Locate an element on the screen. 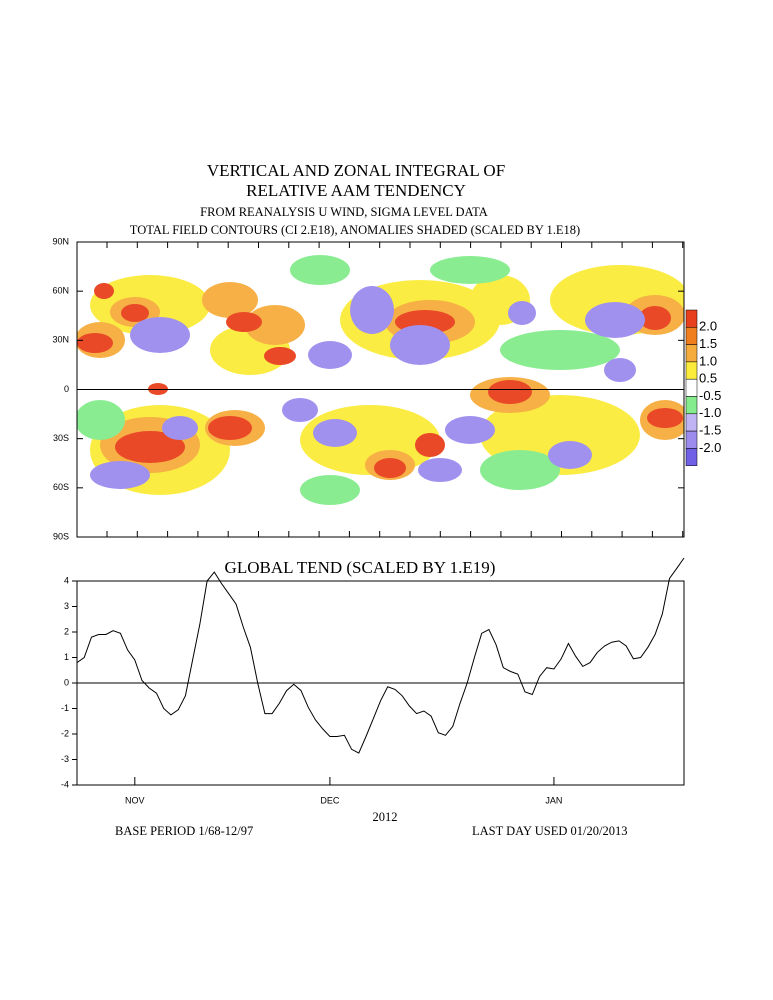 The image size is (773, 1000). y-tick-label: 4 is located at coordinates (66, 580).